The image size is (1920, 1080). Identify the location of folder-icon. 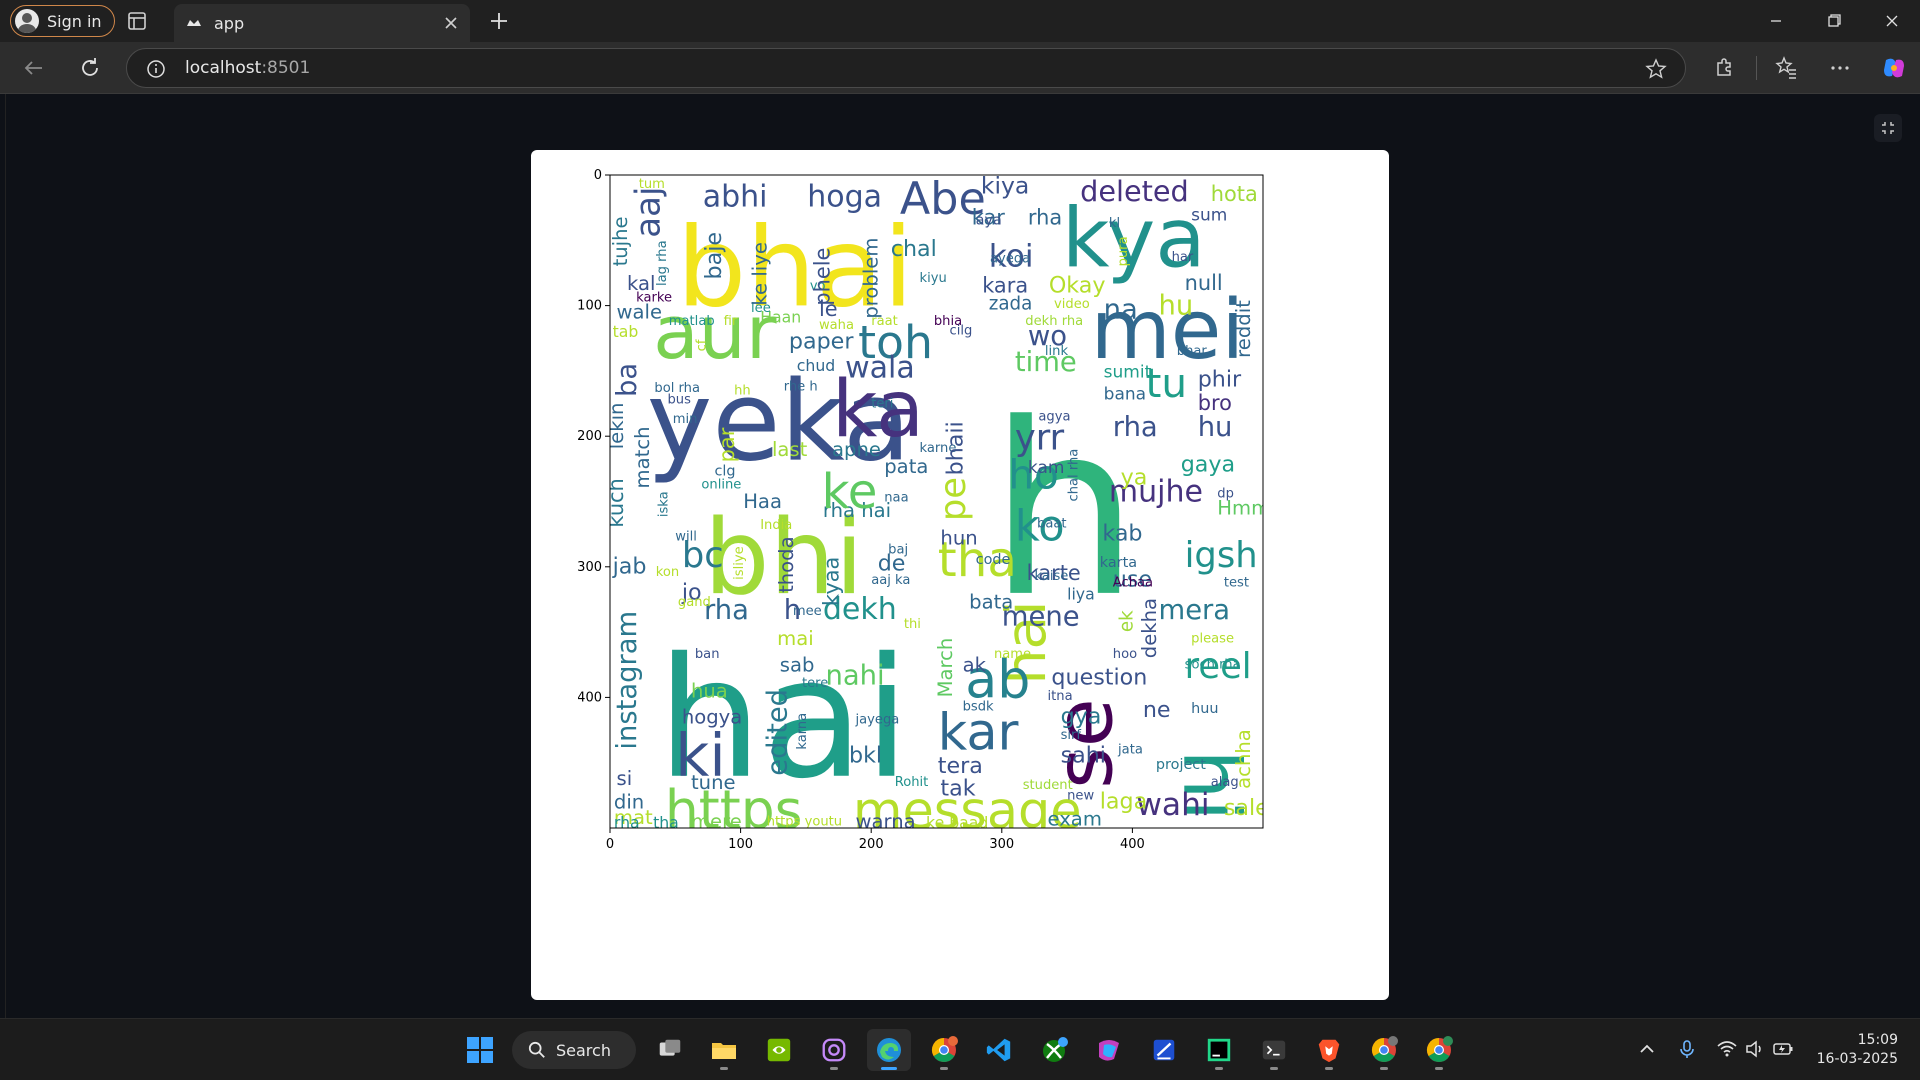
(724, 1051).